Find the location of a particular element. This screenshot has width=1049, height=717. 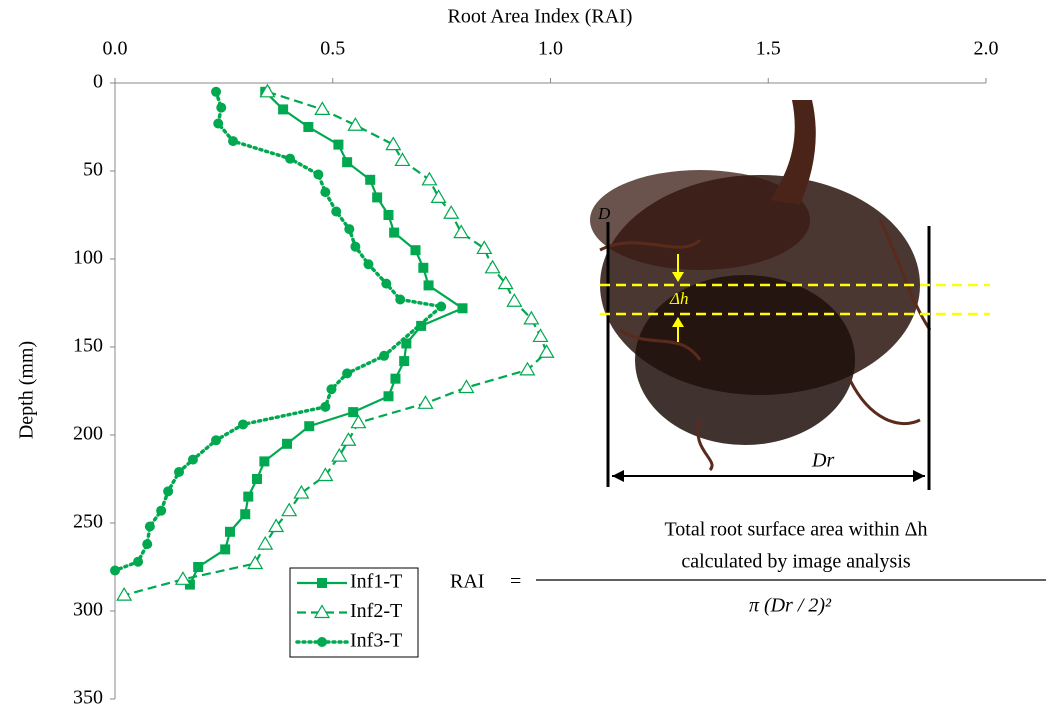

formula-equals: = is located at coordinates (515, 582).